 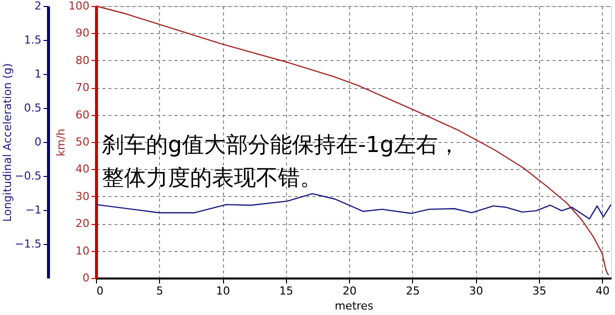 I want to click on y-tick-label: 50, so click(x=83, y=142).